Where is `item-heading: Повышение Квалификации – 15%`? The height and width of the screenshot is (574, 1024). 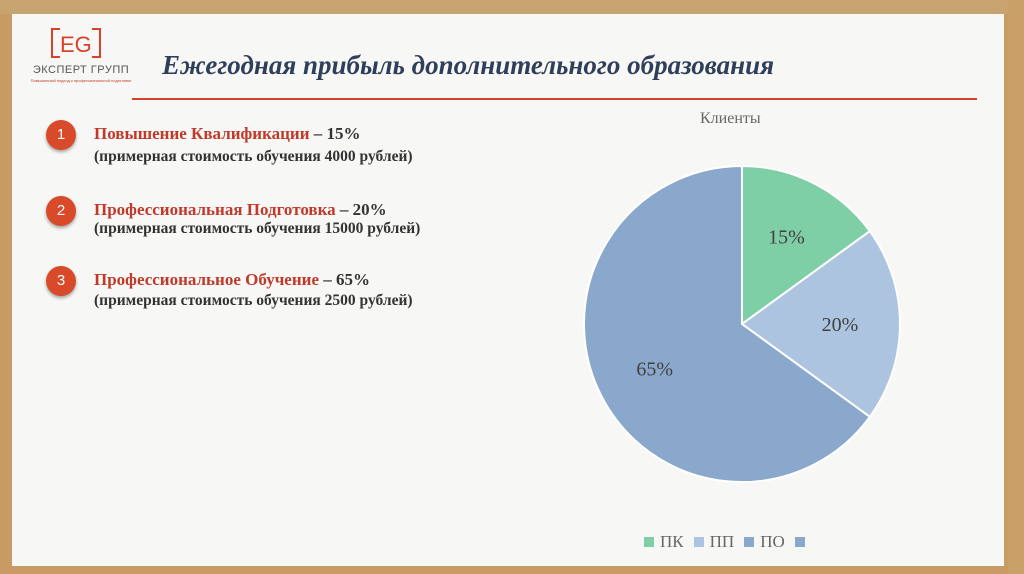
item-heading: Повышение Квалификации – 15% is located at coordinates (227, 134).